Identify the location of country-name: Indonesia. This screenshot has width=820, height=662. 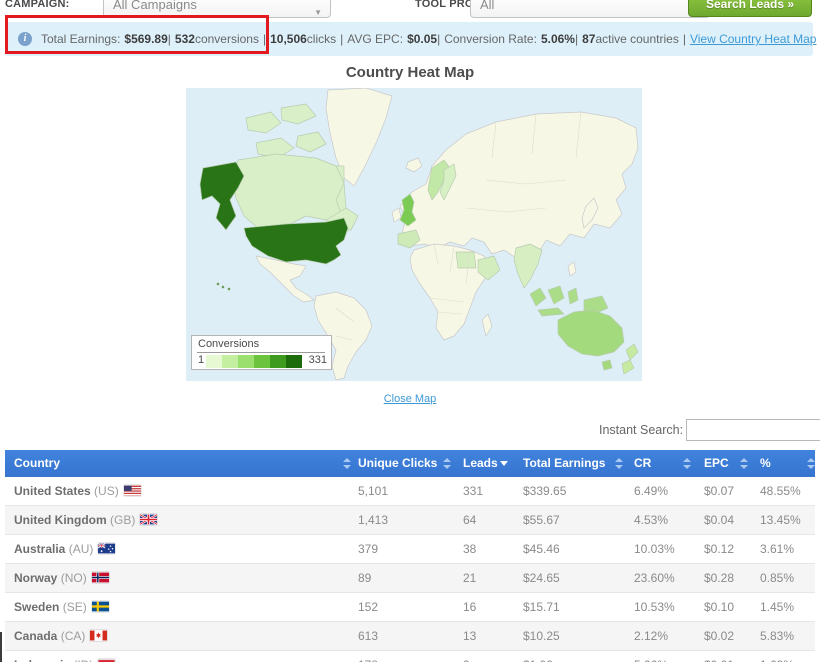
(42, 660).